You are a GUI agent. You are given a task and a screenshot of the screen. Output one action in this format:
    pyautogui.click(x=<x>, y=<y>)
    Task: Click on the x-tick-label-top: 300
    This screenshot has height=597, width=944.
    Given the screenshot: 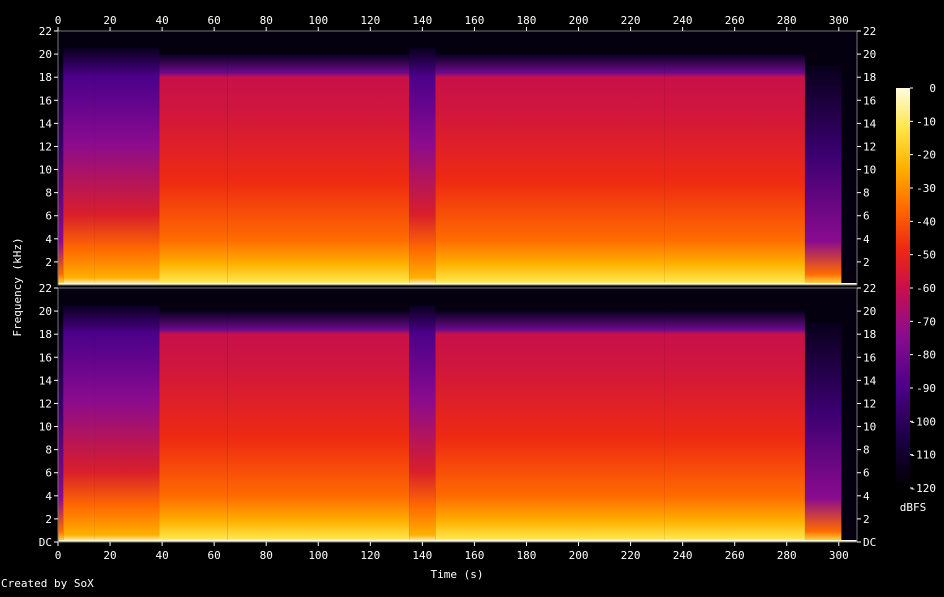 What is the action you would take?
    pyautogui.click(x=839, y=20)
    